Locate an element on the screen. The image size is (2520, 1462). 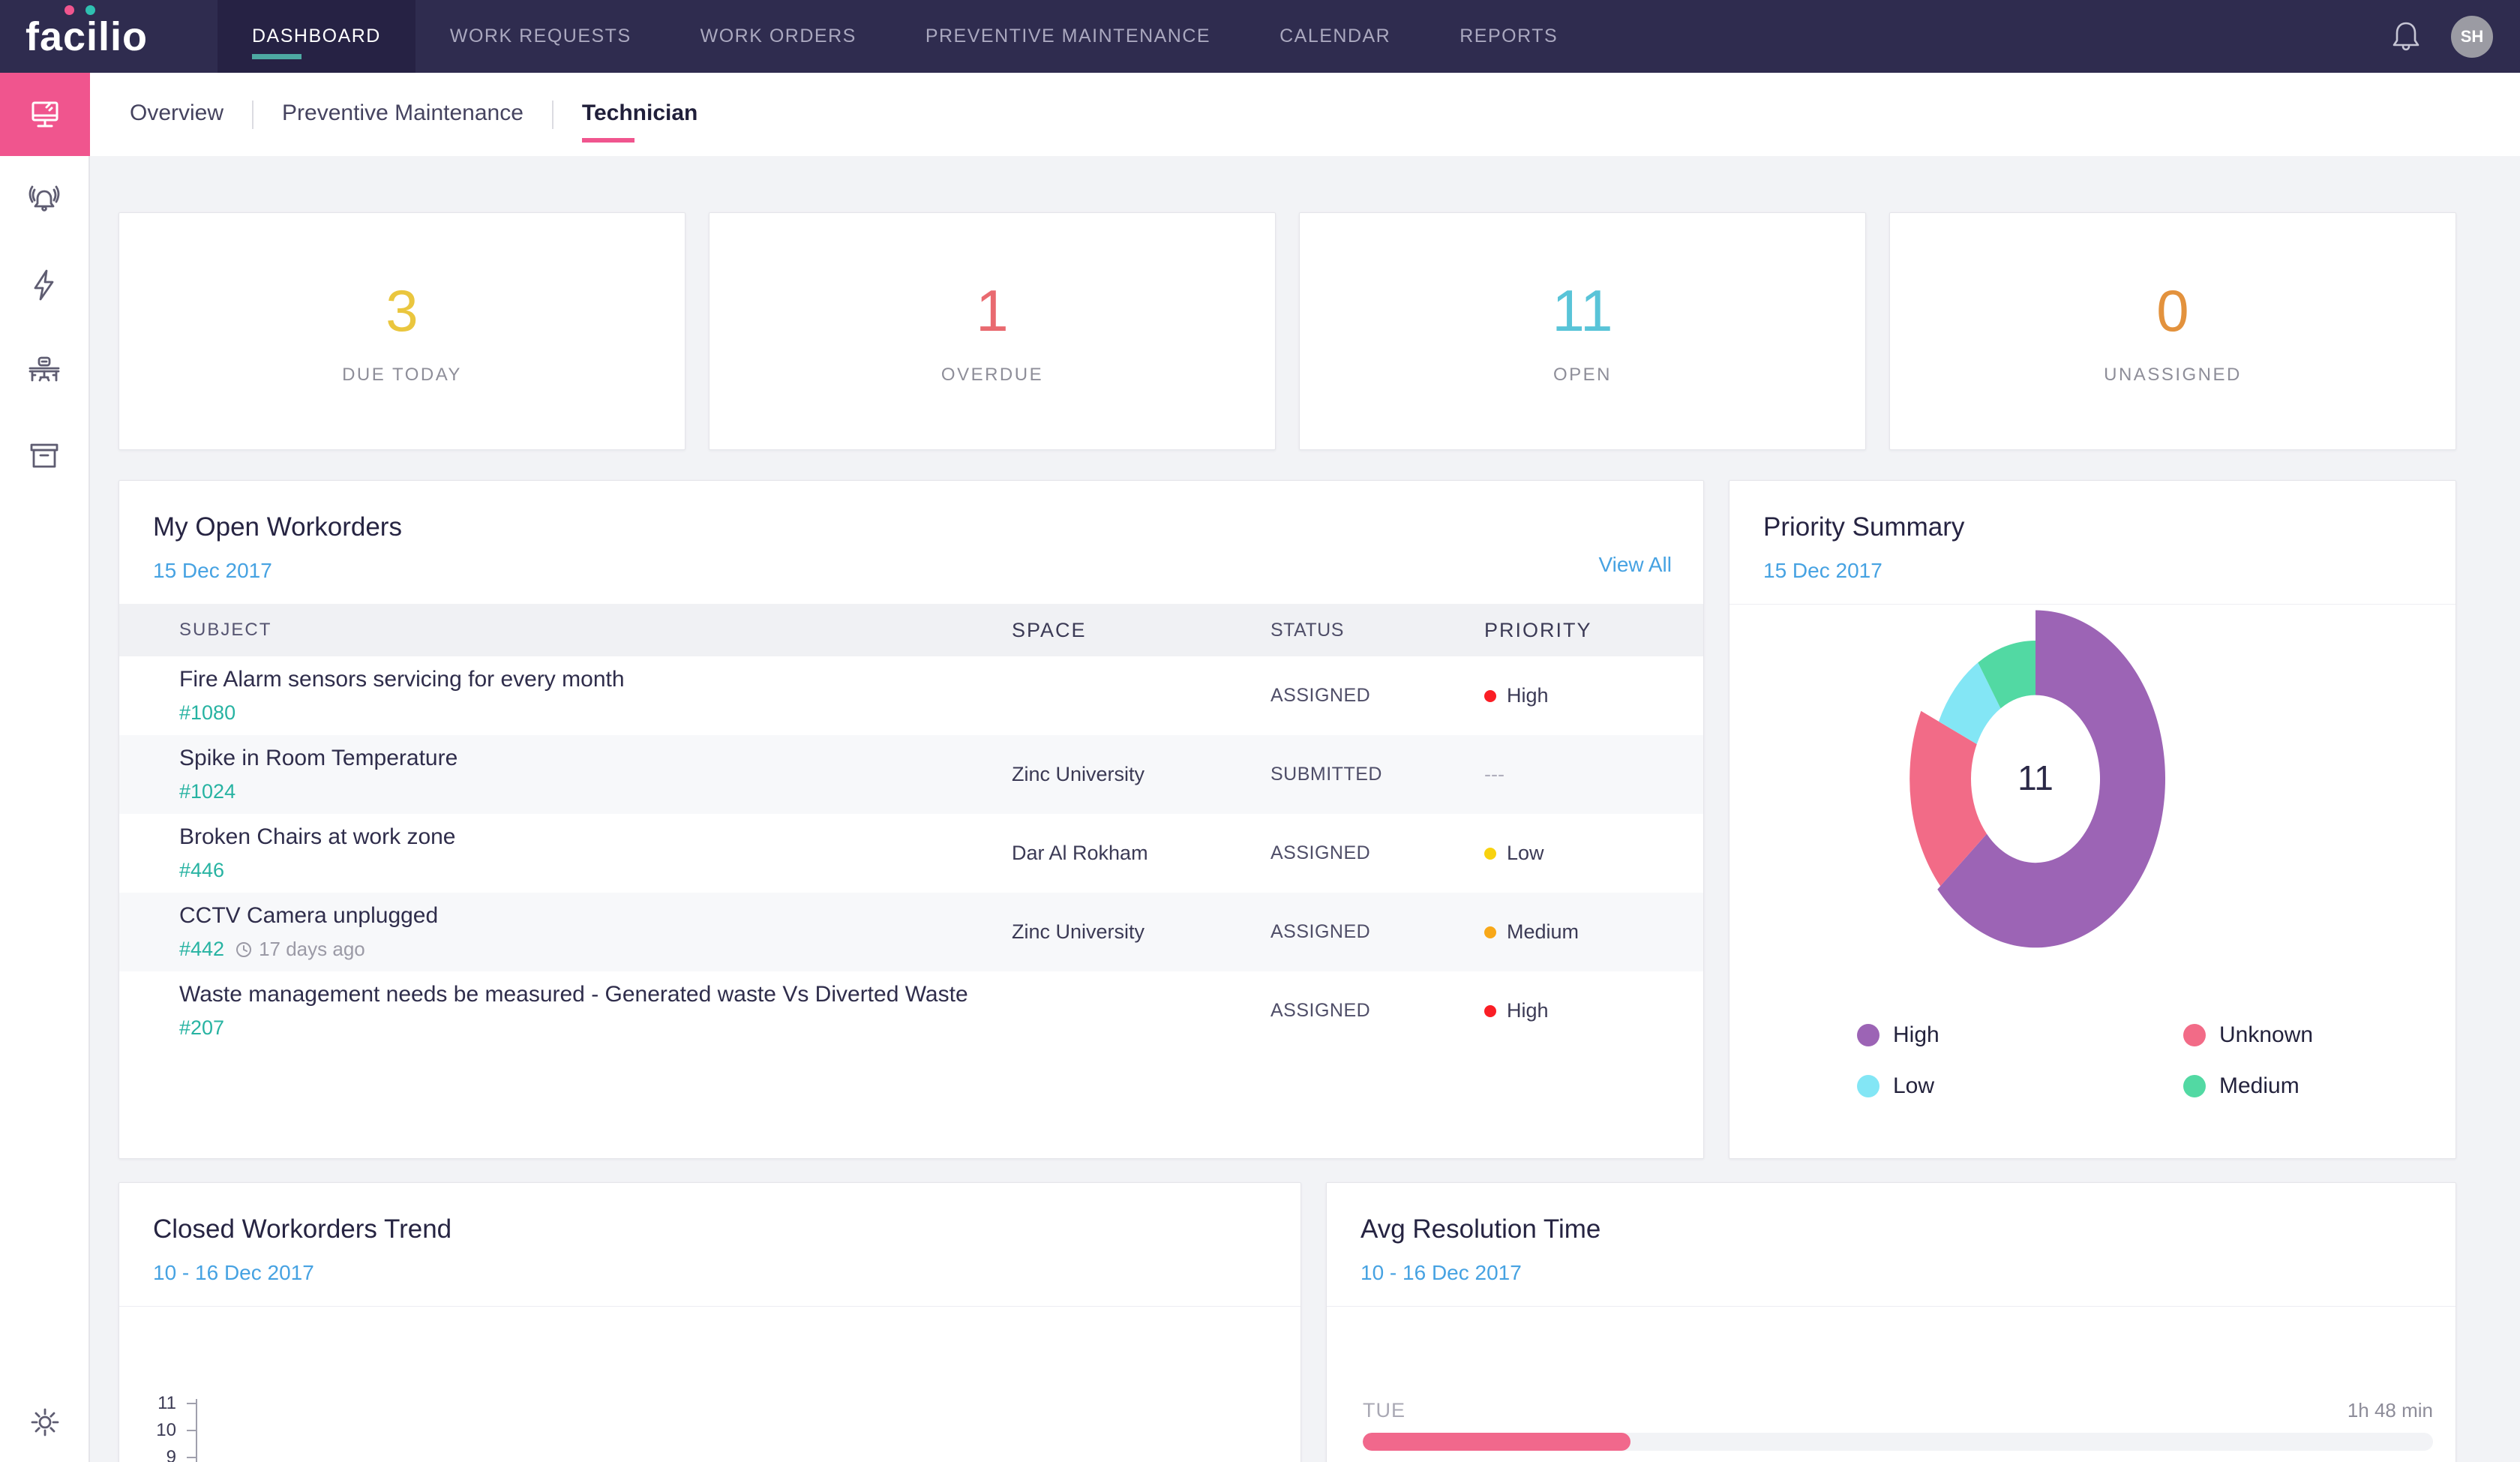
panel-header: My Open Workorders 15 Dec 2017 is located at coordinates (911, 532).